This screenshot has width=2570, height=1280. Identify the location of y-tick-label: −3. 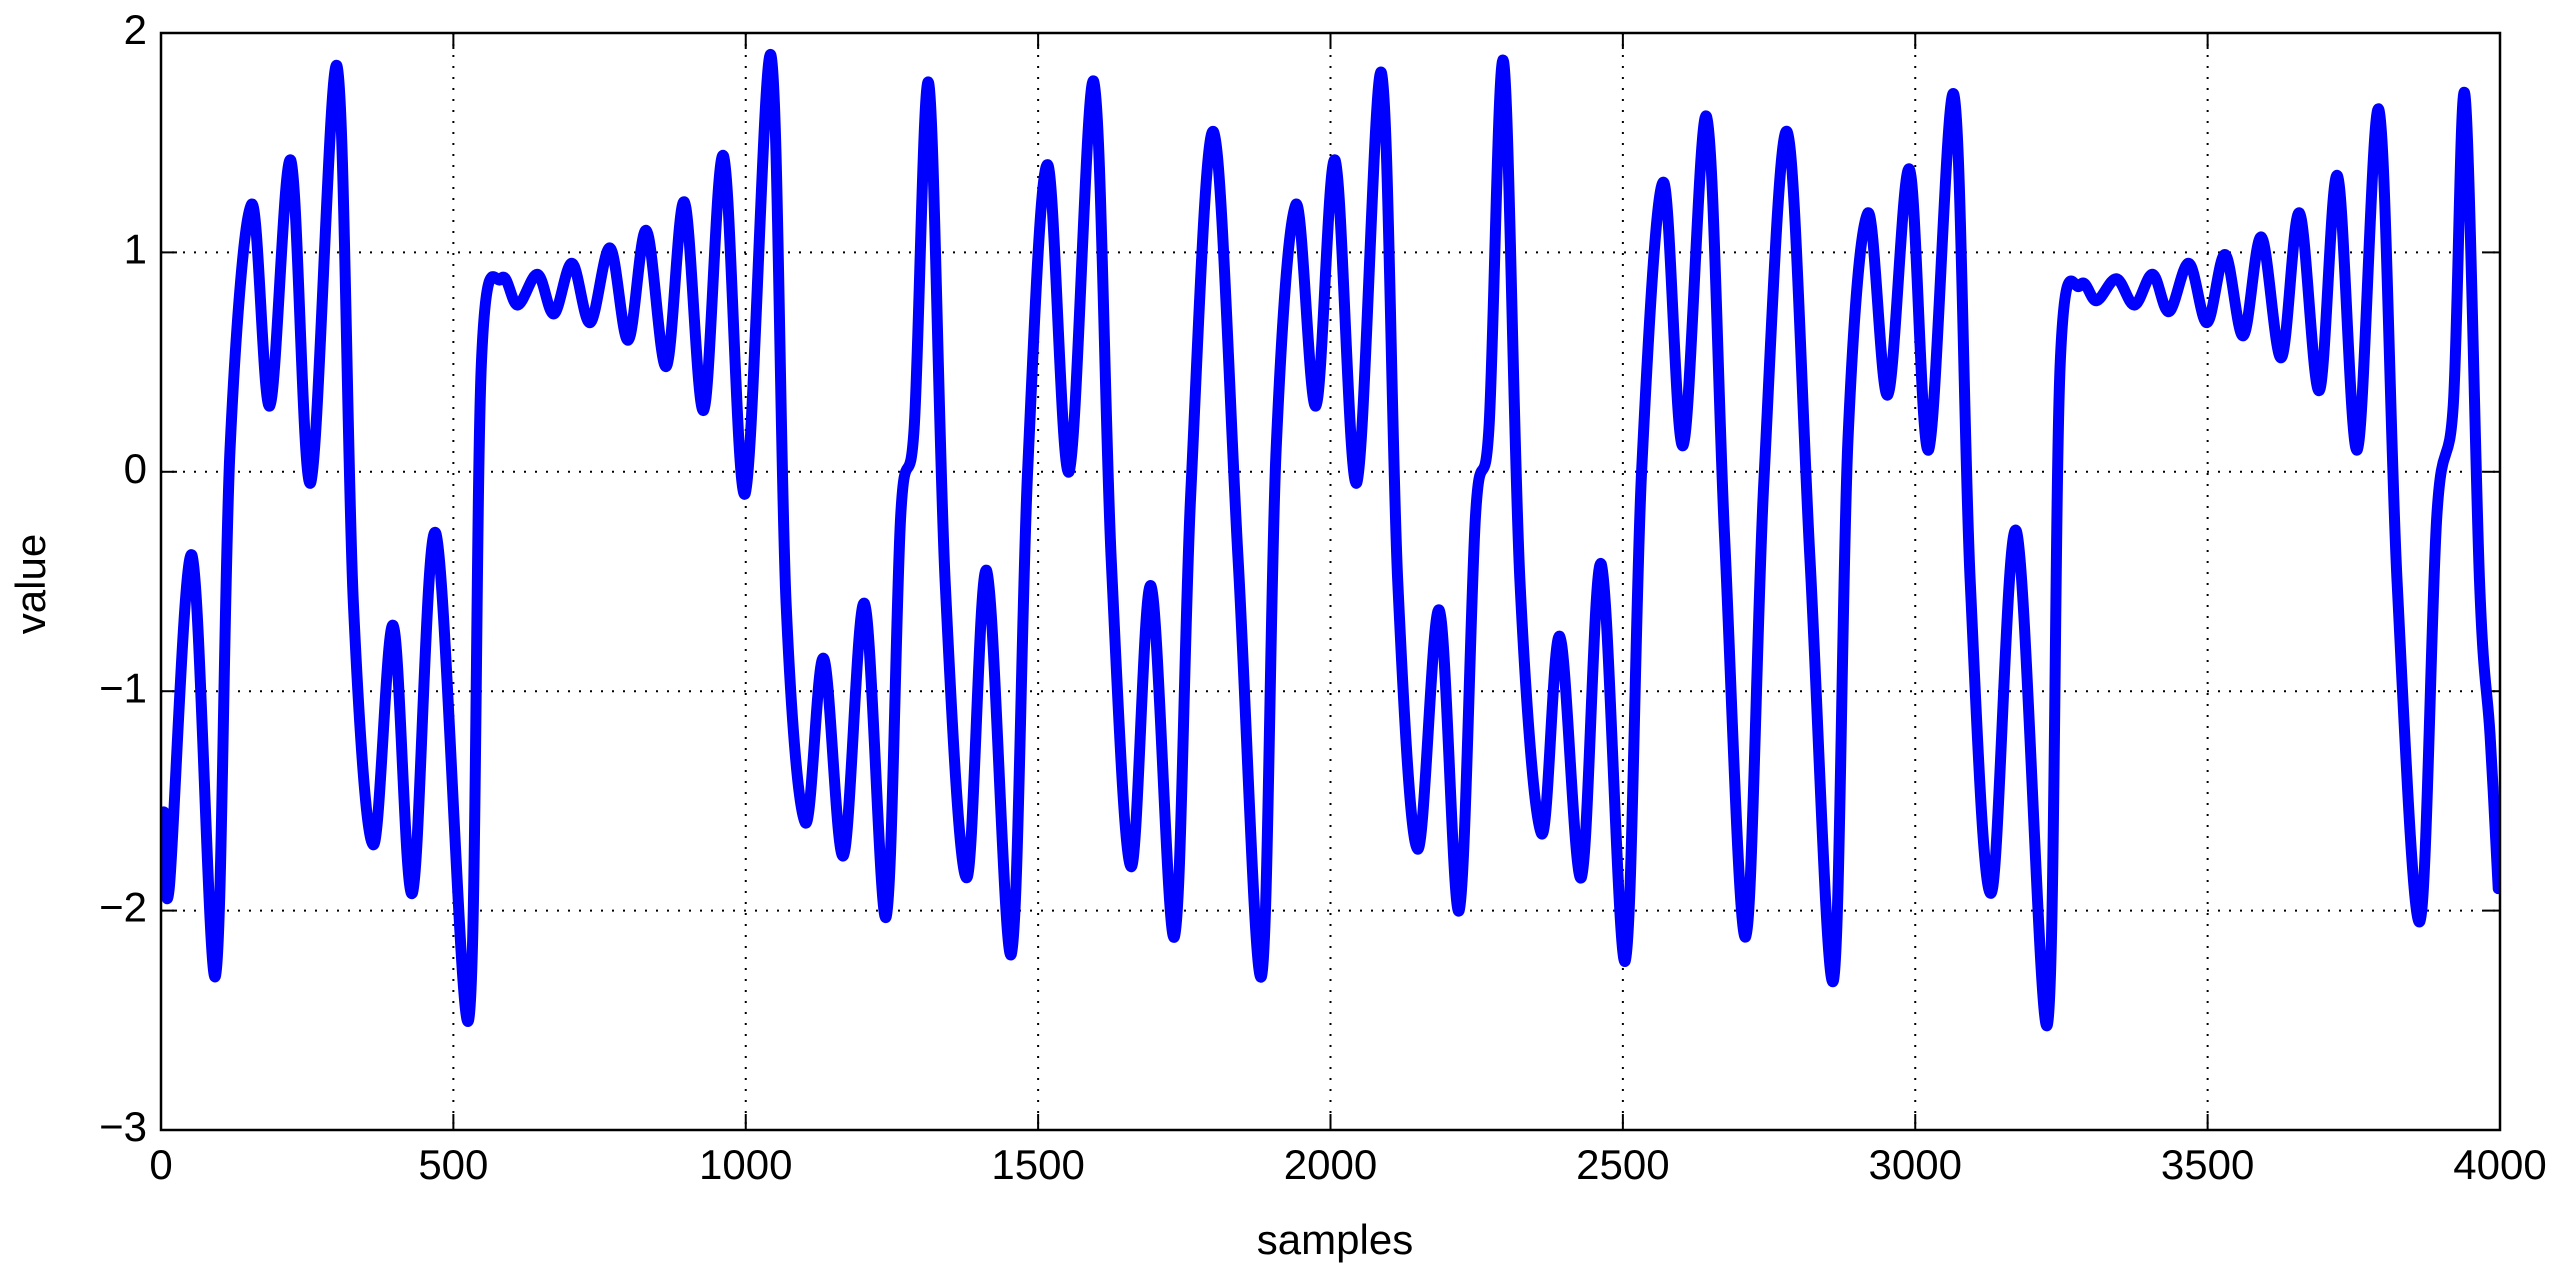
(123, 1126).